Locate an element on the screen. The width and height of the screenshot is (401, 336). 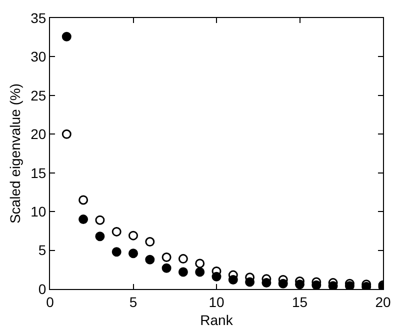
x-tick-label: 20 is located at coordinates (383, 302).